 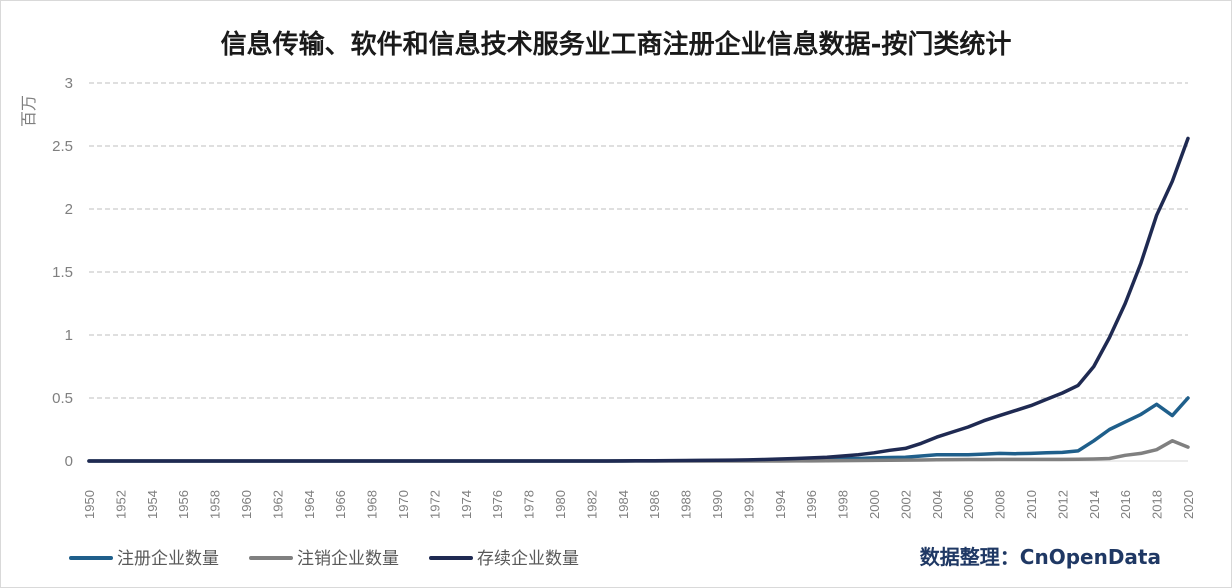 What do you see at coordinates (937, 504) in the screenshot?
I see `x-tick-label: 2004` at bounding box center [937, 504].